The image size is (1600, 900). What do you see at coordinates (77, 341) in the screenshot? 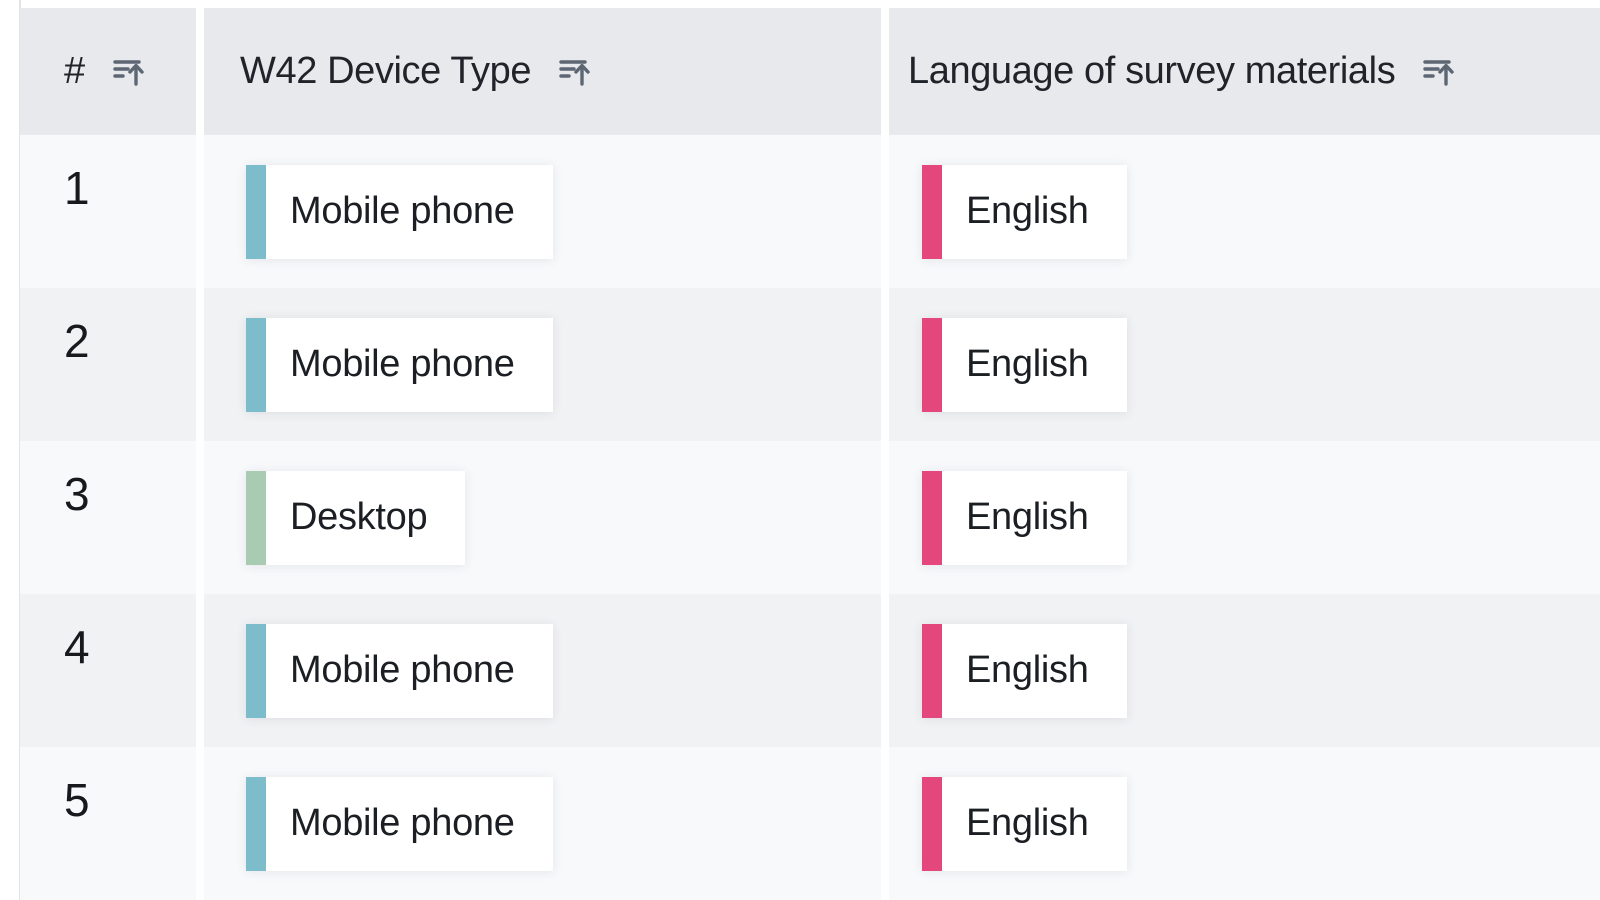
I see `row-number: 2` at bounding box center [77, 341].